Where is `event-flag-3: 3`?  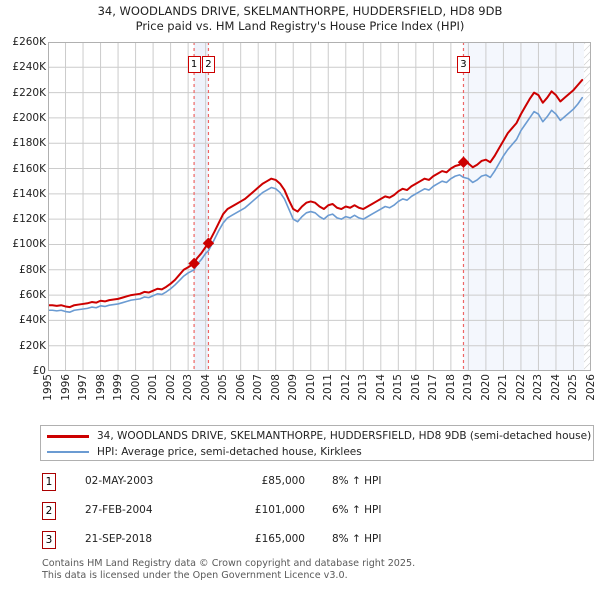 event-flag-3: 3 is located at coordinates (463, 64).